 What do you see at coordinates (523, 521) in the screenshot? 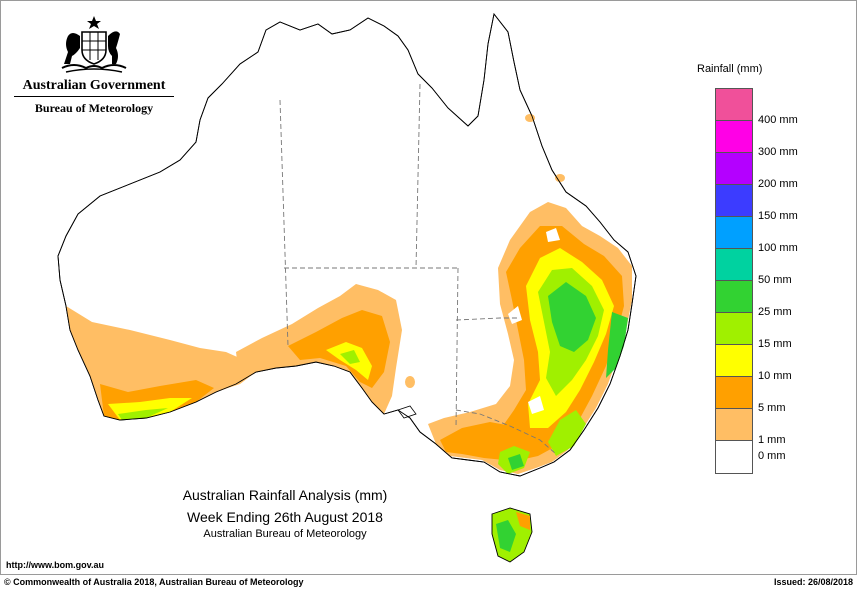
I see `tasmania-5mm` at bounding box center [523, 521].